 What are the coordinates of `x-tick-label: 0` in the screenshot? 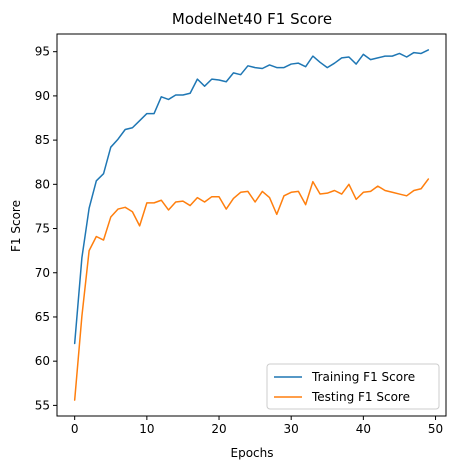 It's located at (75, 429).